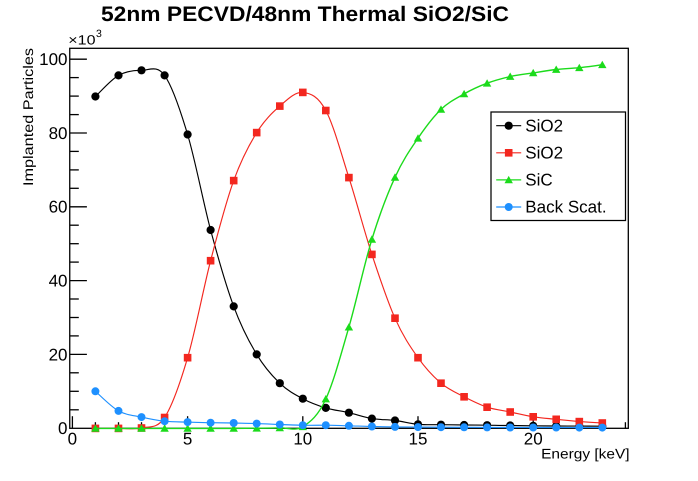  I want to click on svg-text: SiC, so click(538, 180).